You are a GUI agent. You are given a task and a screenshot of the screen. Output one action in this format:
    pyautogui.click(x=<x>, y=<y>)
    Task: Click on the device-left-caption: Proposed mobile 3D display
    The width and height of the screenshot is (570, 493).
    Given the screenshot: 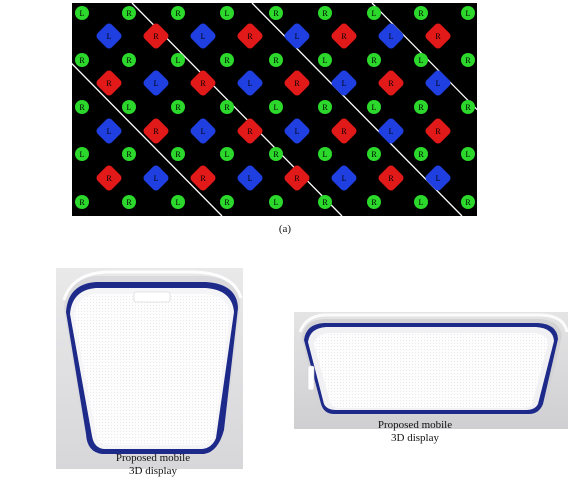 What is the action you would take?
    pyautogui.click(x=153, y=465)
    